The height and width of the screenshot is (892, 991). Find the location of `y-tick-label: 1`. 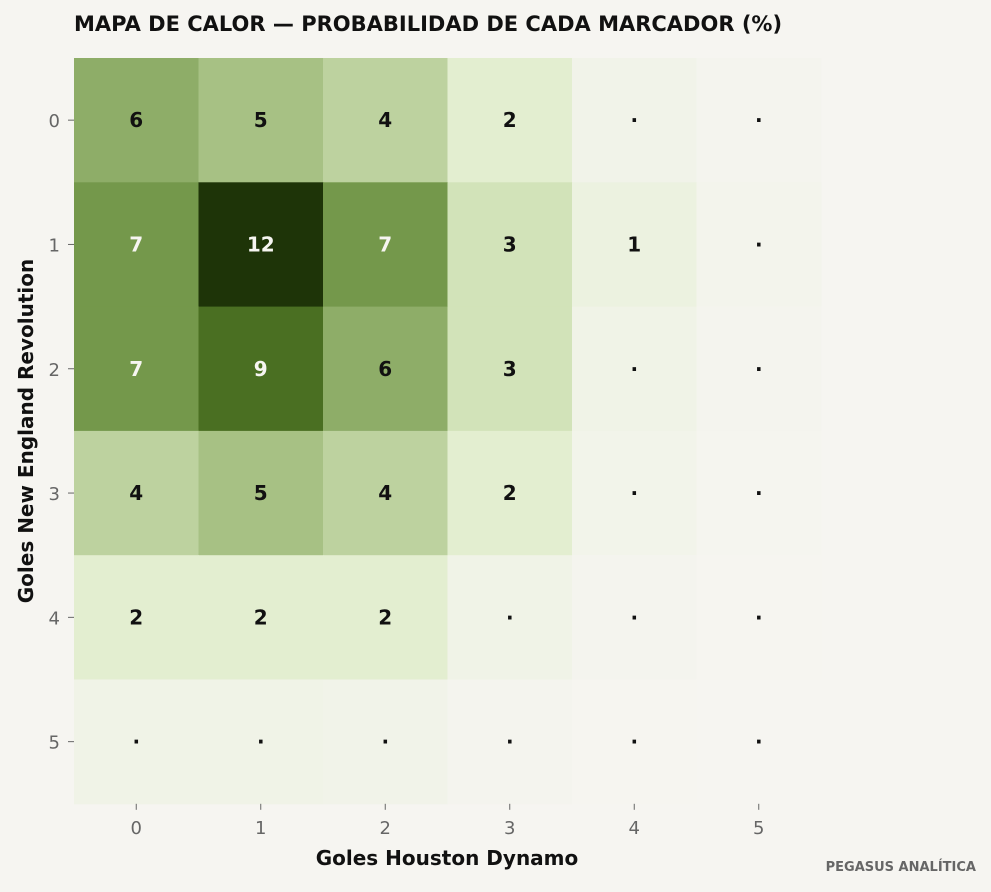

y-tick-label: 1 is located at coordinates (54, 245).